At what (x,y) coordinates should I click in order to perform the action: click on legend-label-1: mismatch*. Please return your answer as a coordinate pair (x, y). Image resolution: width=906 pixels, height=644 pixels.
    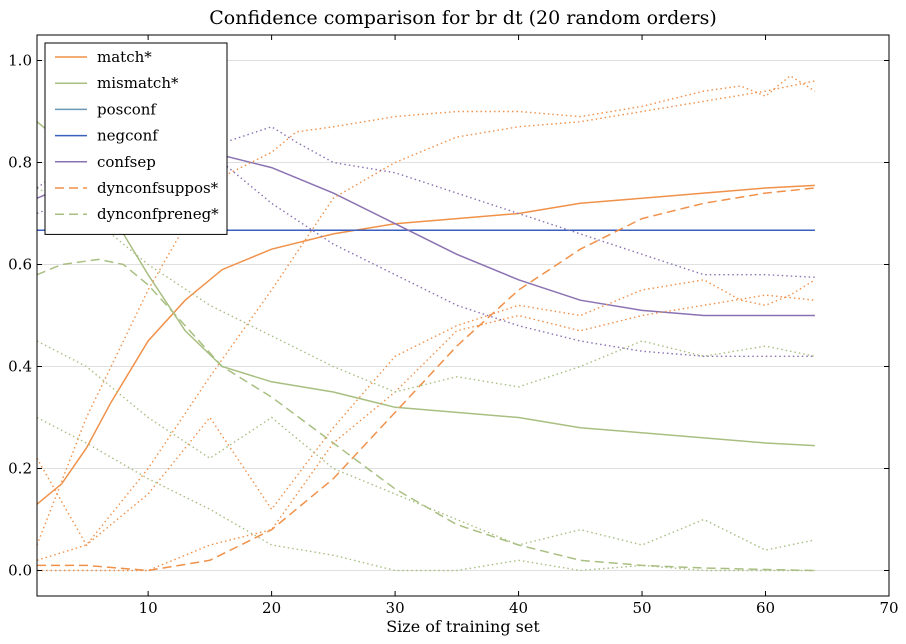
    Looking at the image, I should click on (138, 83).